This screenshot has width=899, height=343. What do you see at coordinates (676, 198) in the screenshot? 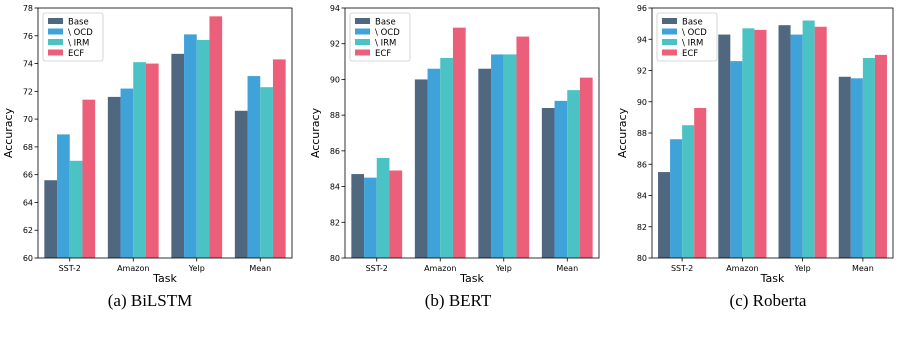
I see `bar-ocd-sst2` at bounding box center [676, 198].